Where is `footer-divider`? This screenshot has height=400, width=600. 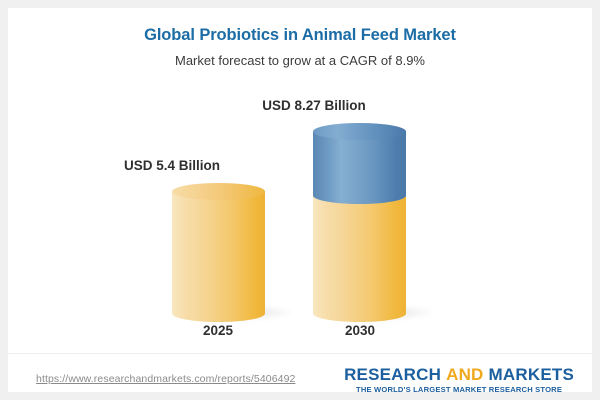
footer-divider is located at coordinates (300, 353).